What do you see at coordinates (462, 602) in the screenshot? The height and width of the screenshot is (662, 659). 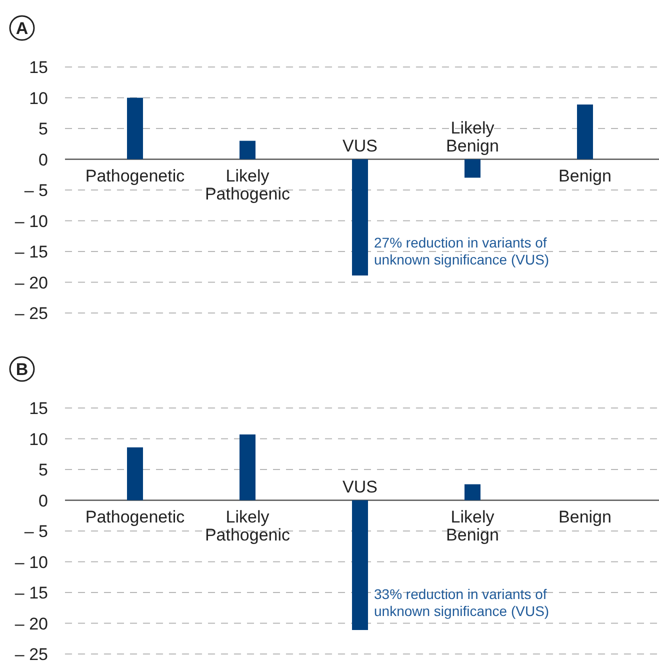 I see `annotation: 33% reduction in variants of unknown significance (VUS)` at bounding box center [462, 602].